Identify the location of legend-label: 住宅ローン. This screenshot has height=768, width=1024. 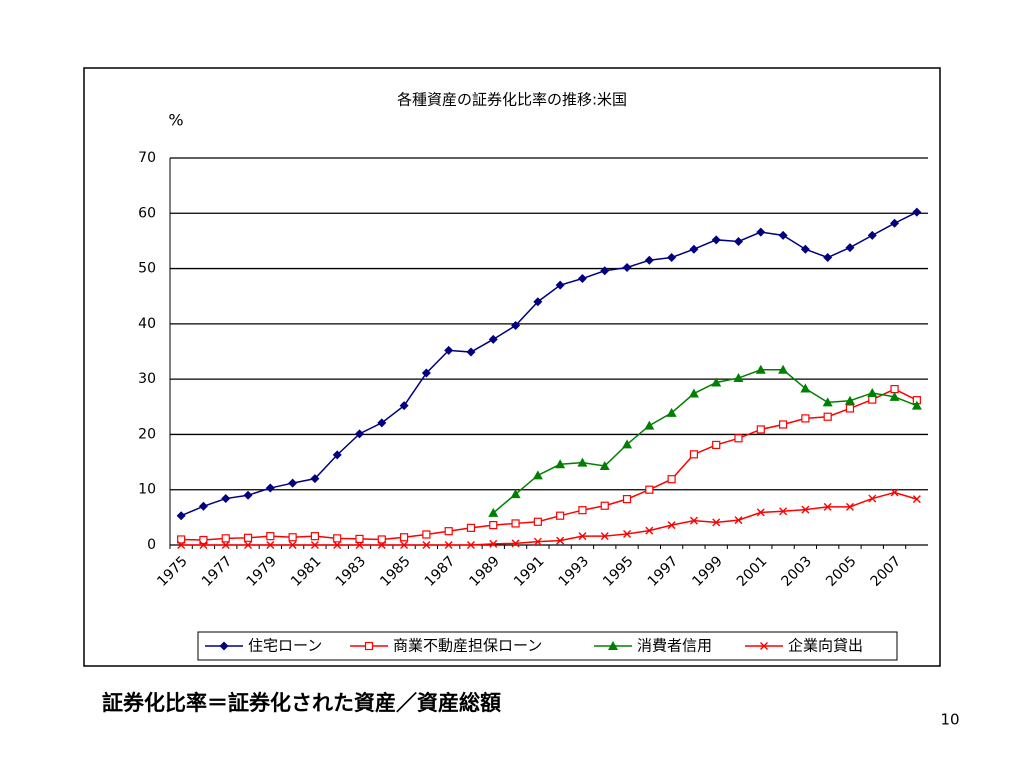
(285, 646).